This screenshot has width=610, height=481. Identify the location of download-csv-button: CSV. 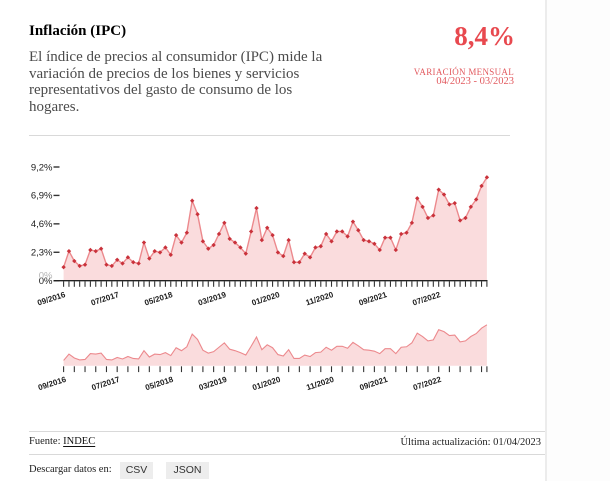
(136, 470).